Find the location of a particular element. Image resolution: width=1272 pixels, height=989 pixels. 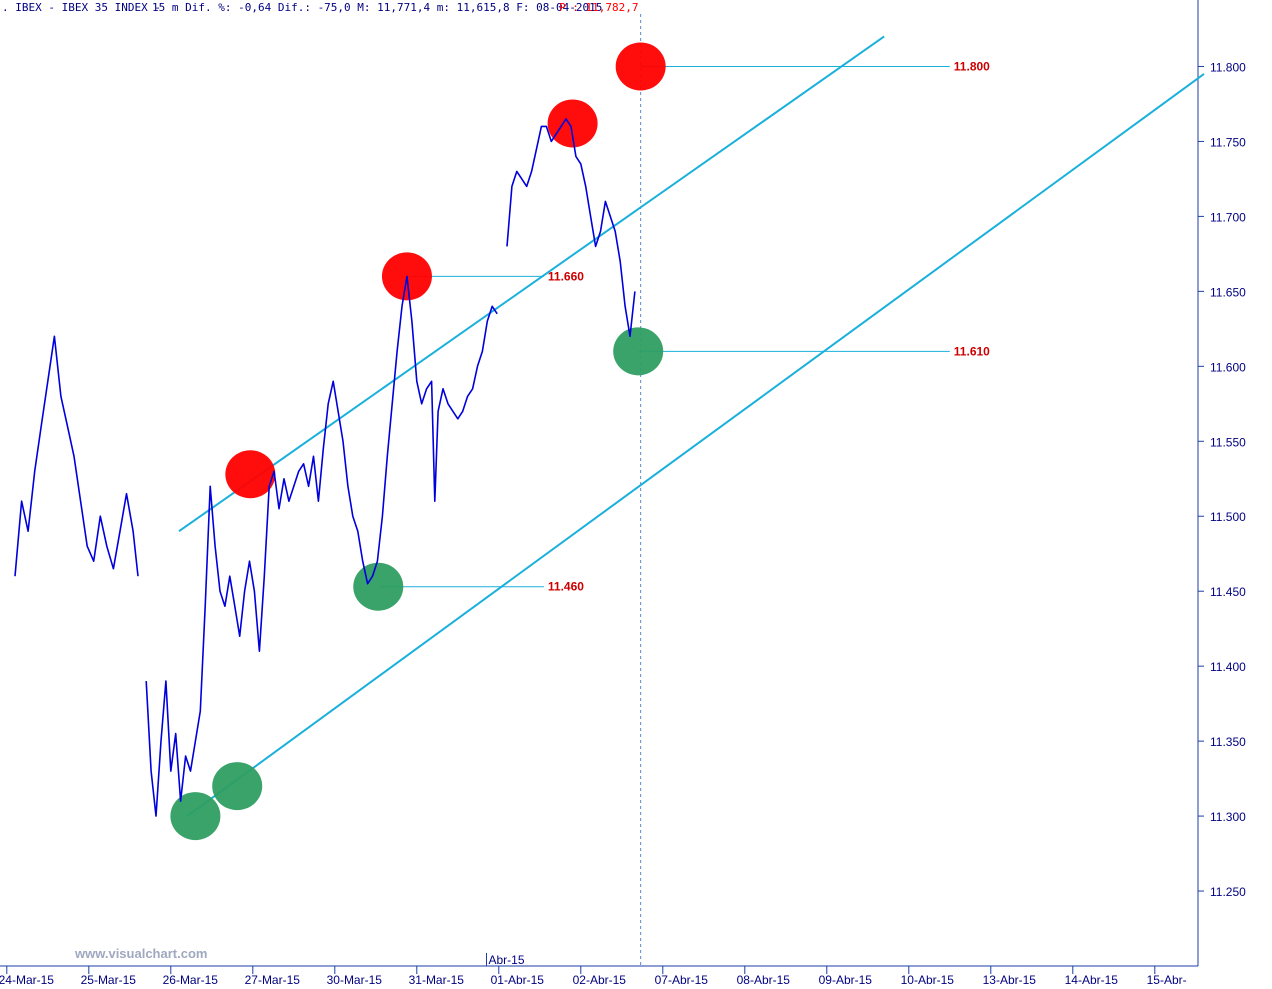

header-instrument: . IBEX - IBEX 35 INDEX - is located at coordinates (81, 7).